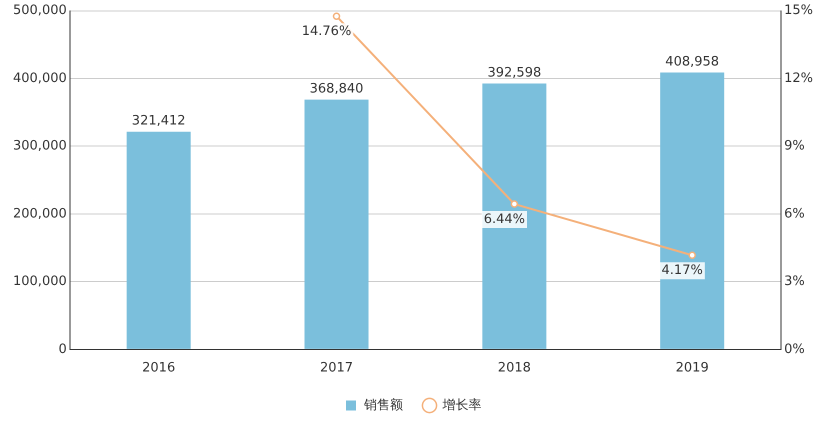 The height and width of the screenshot is (426, 826). What do you see at coordinates (462, 404) in the screenshot?
I see `legend-label: 增长率` at bounding box center [462, 404].